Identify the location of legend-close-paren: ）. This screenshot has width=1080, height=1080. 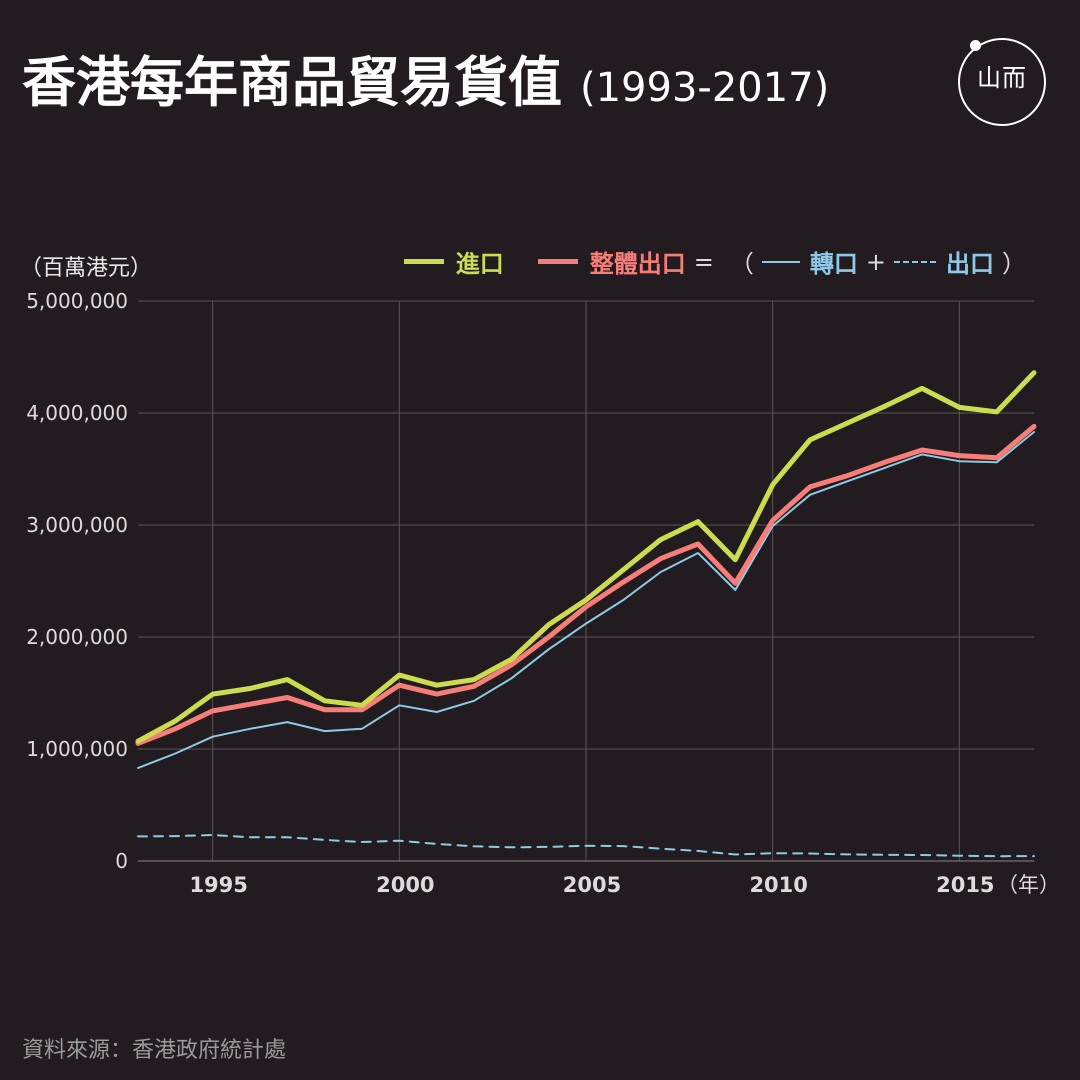
(1014, 264).